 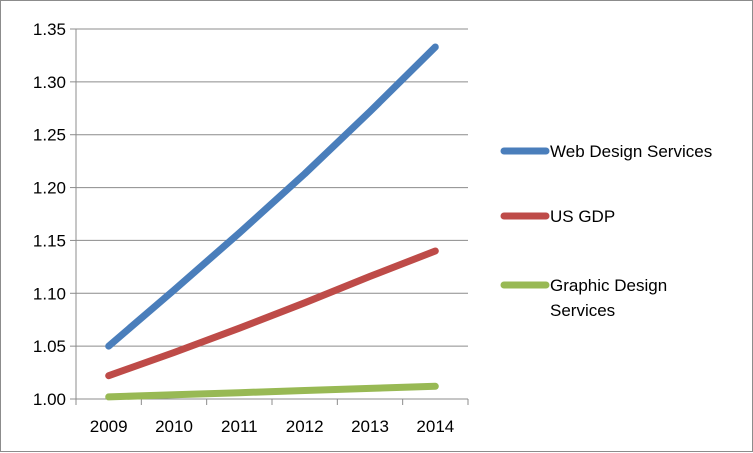 What do you see at coordinates (582, 310) in the screenshot?
I see `legend-label: Services` at bounding box center [582, 310].